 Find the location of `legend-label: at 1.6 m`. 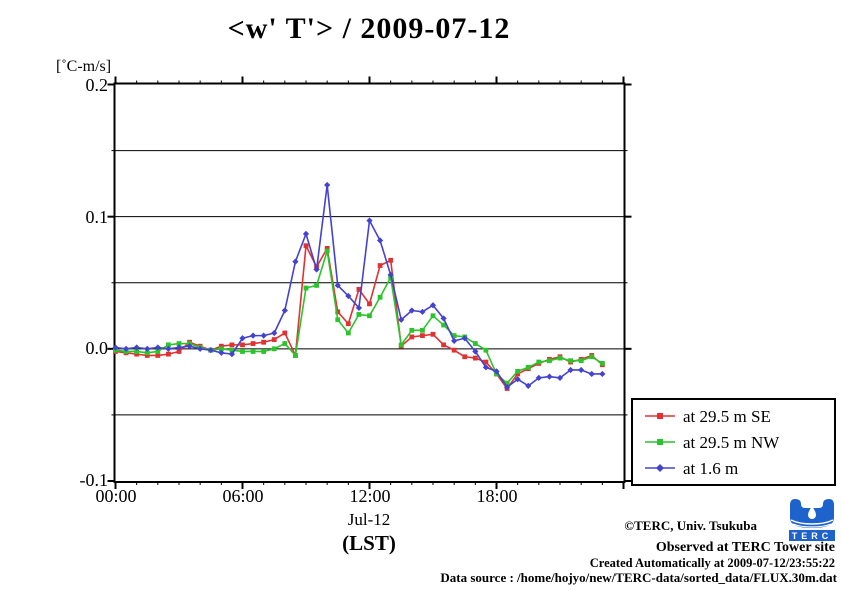

legend-label: at 1.6 m is located at coordinates (711, 468).